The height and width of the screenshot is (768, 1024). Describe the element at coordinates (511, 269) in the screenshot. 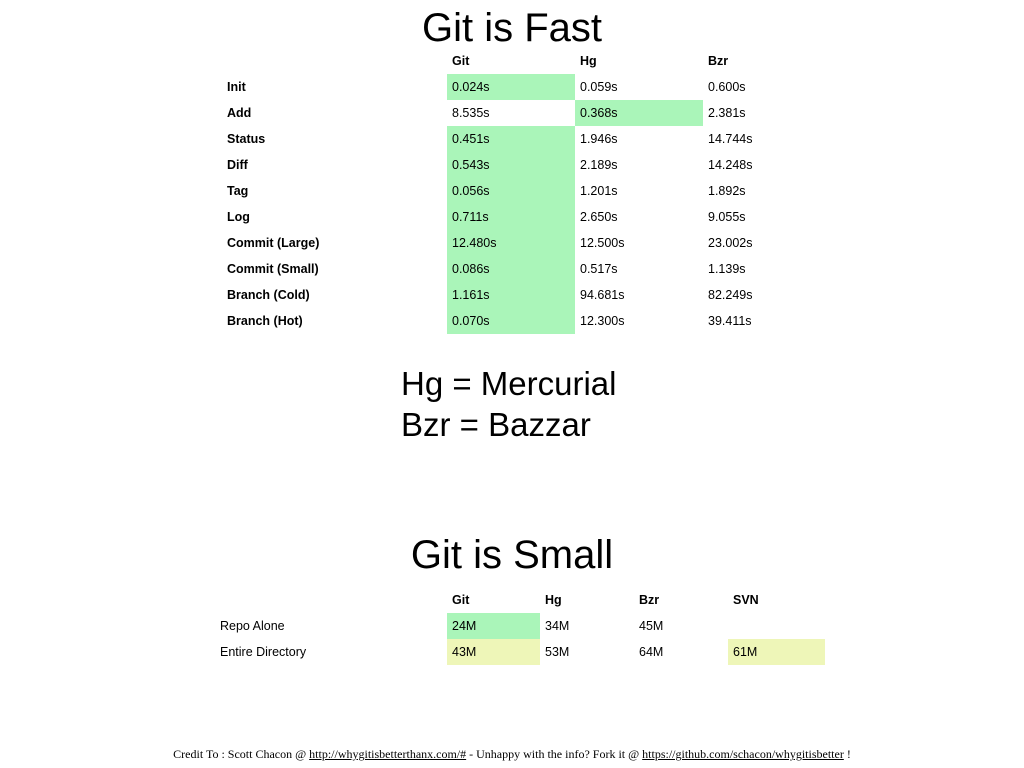

I see `fast-cell: 0.086s` at that location.